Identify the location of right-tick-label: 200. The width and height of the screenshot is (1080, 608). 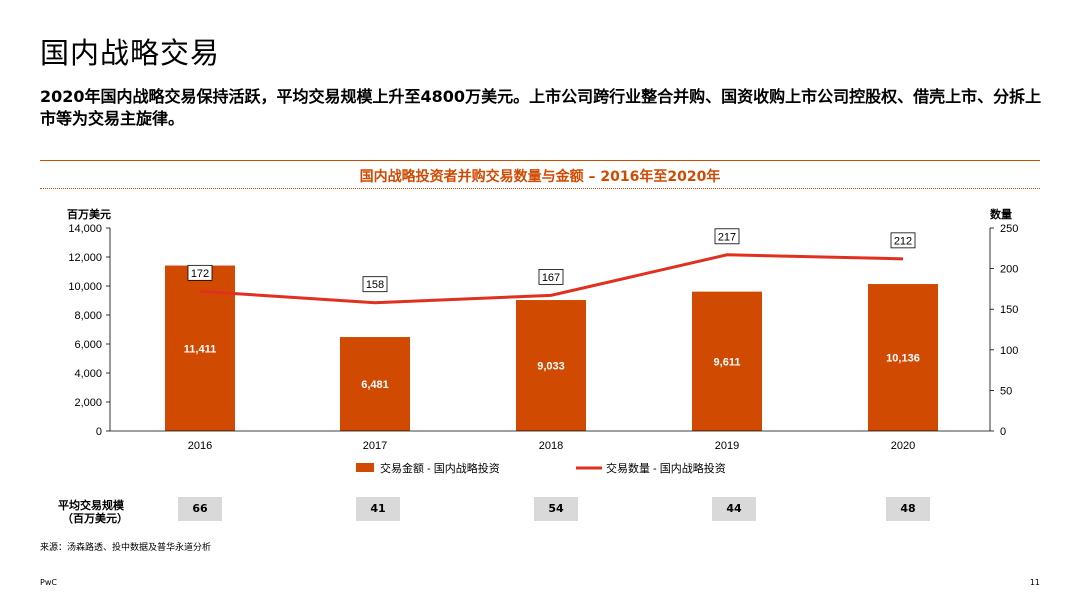
(1009, 270).